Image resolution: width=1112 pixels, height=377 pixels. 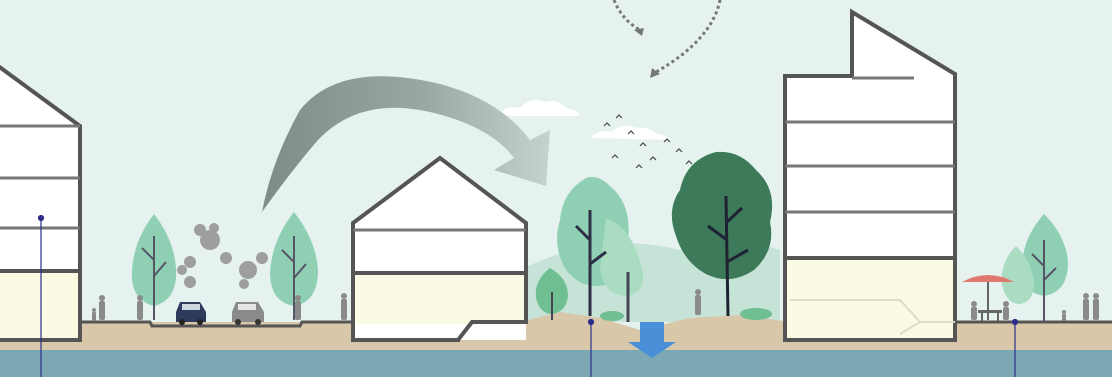 I want to click on people, so click(x=595, y=305).